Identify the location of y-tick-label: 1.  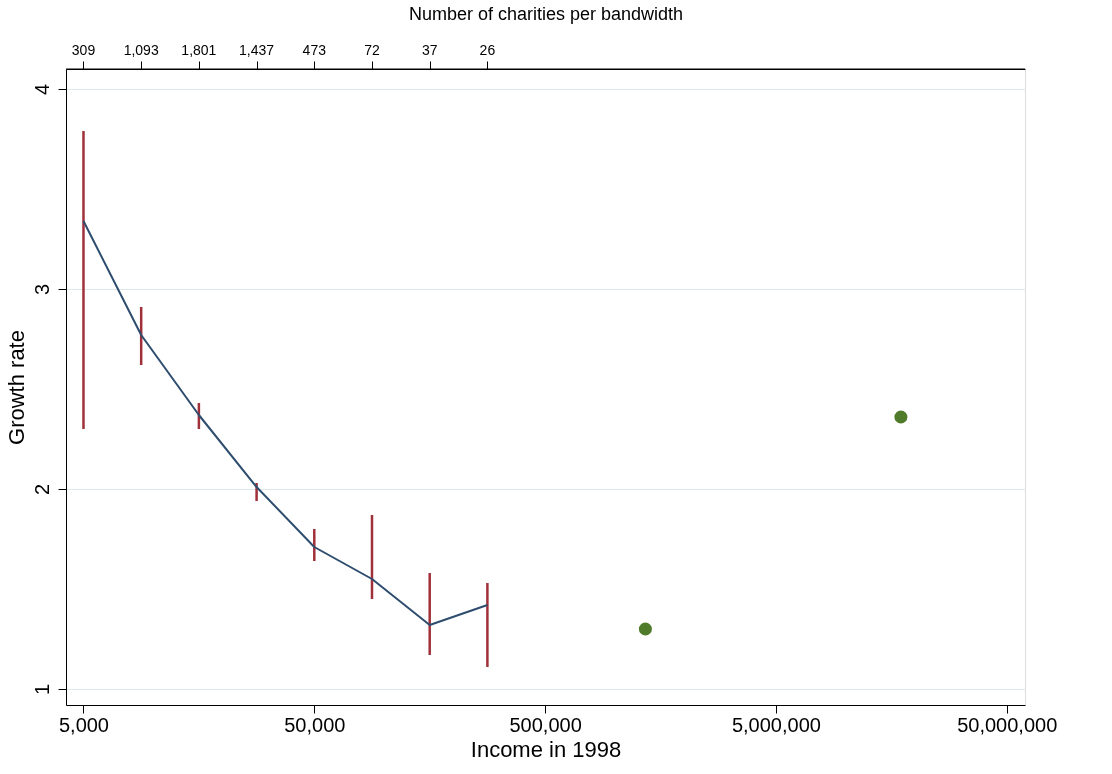
(41, 689).